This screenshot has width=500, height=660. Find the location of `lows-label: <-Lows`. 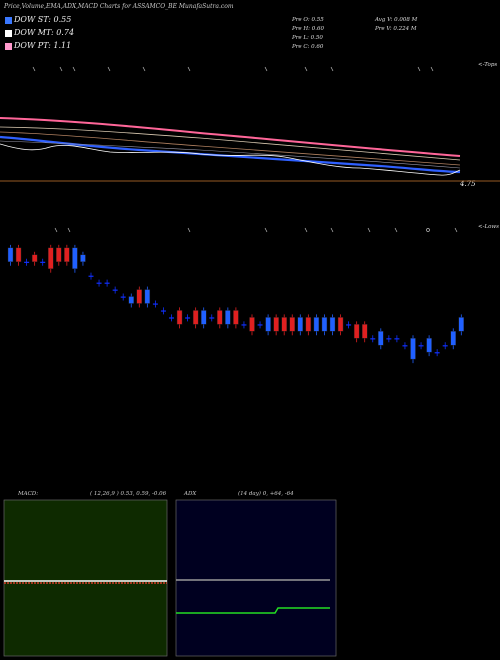

lows-label: <-Lows is located at coordinates (488, 227).